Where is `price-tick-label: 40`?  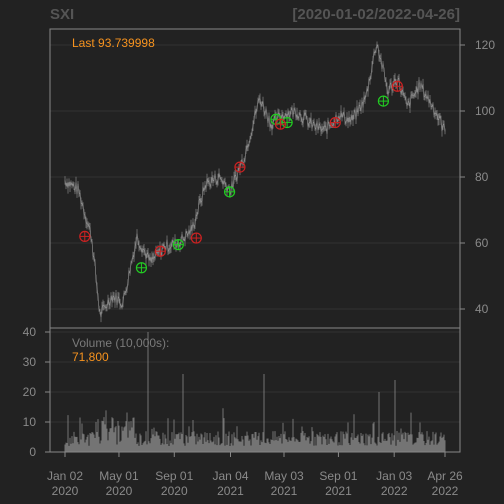 price-tick-label: 40 is located at coordinates (482, 309).